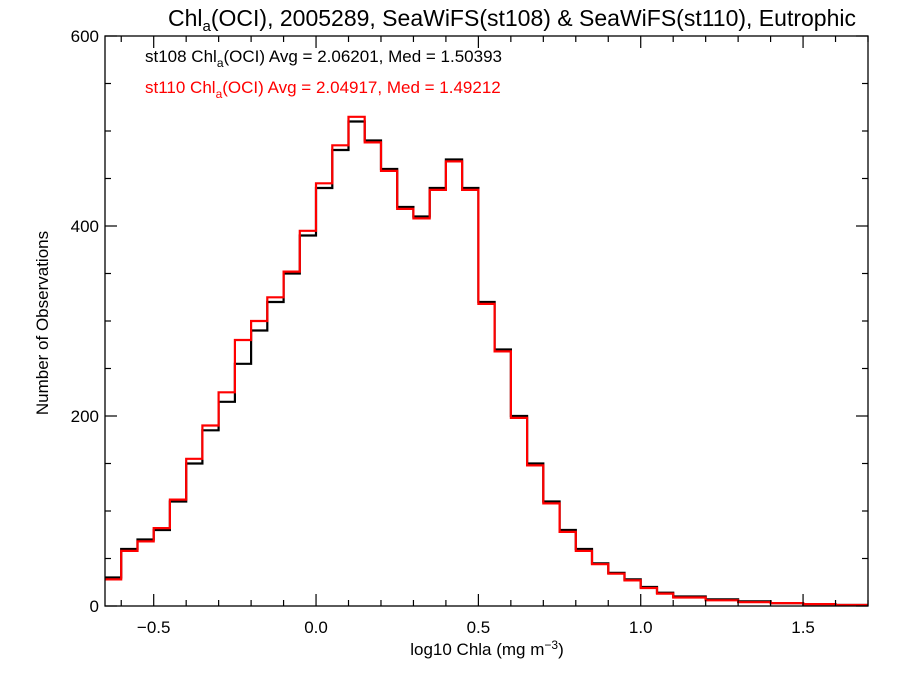 This screenshot has width=900, height=675. Describe the element at coordinates (803, 627) in the screenshot. I see `x-tick-label: 1.5` at that location.